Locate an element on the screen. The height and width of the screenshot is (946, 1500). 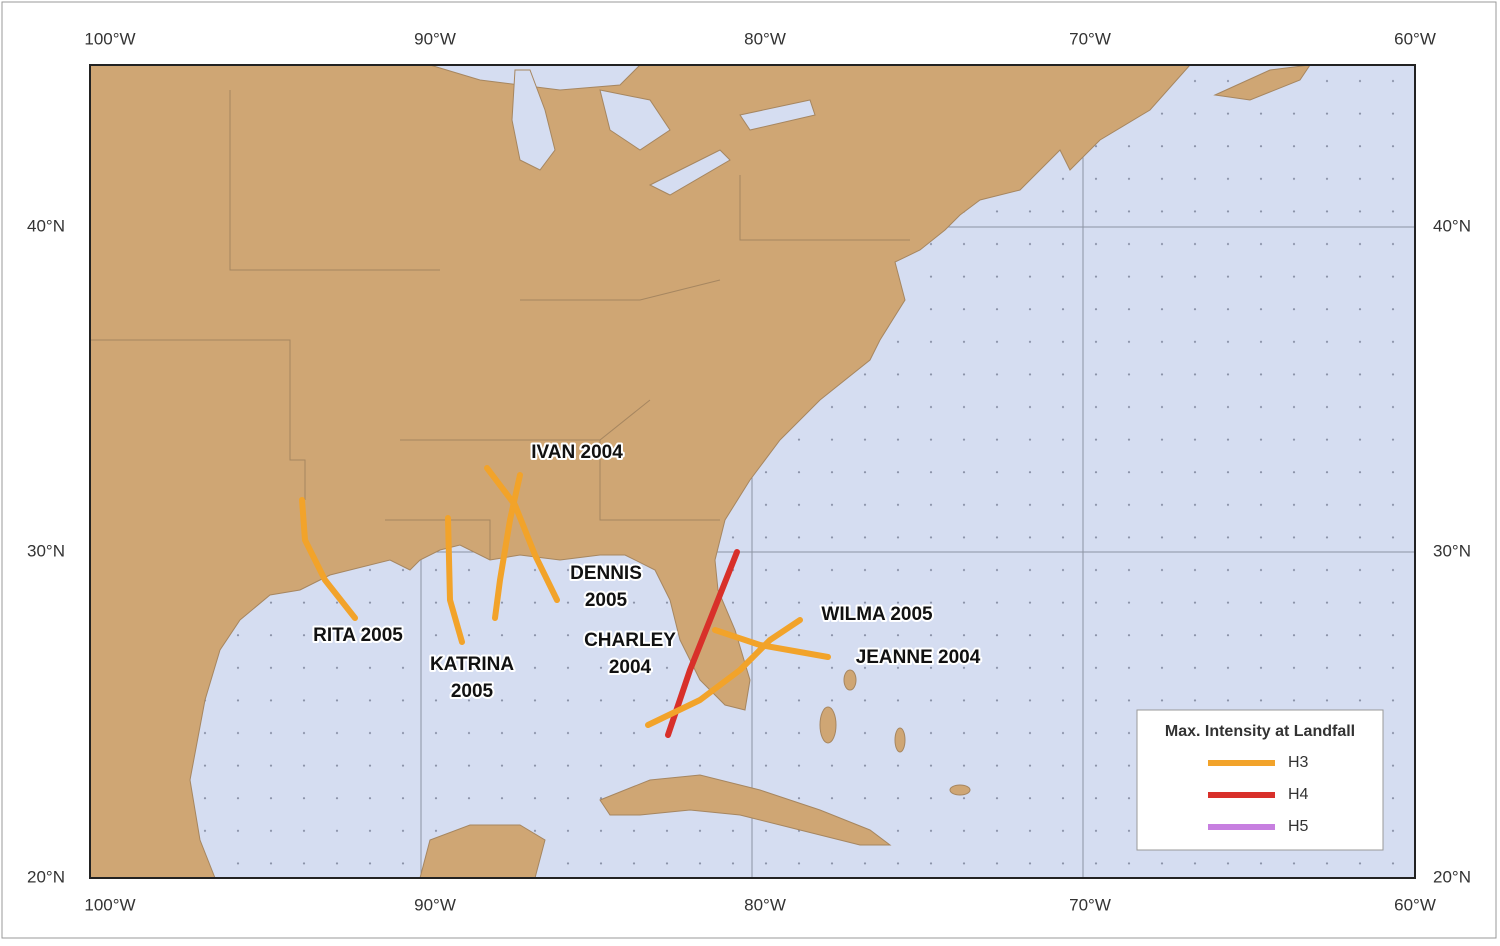
legend: Max. Intensity at Landfall H3 H4 H5 is located at coordinates (1260, 780).